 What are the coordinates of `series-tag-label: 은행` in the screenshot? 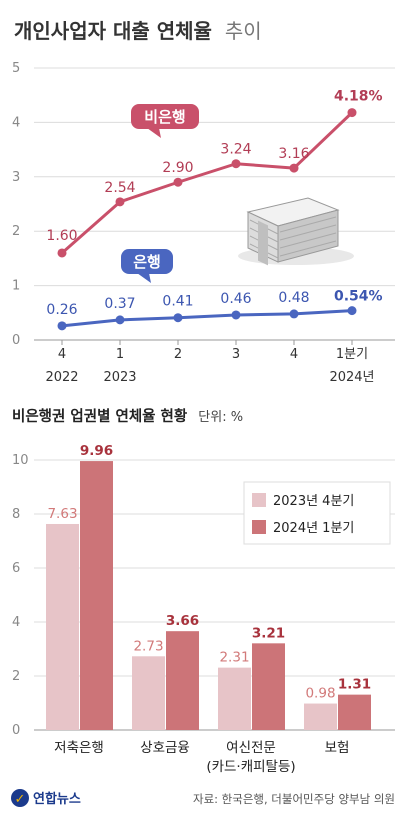 It's located at (147, 262).